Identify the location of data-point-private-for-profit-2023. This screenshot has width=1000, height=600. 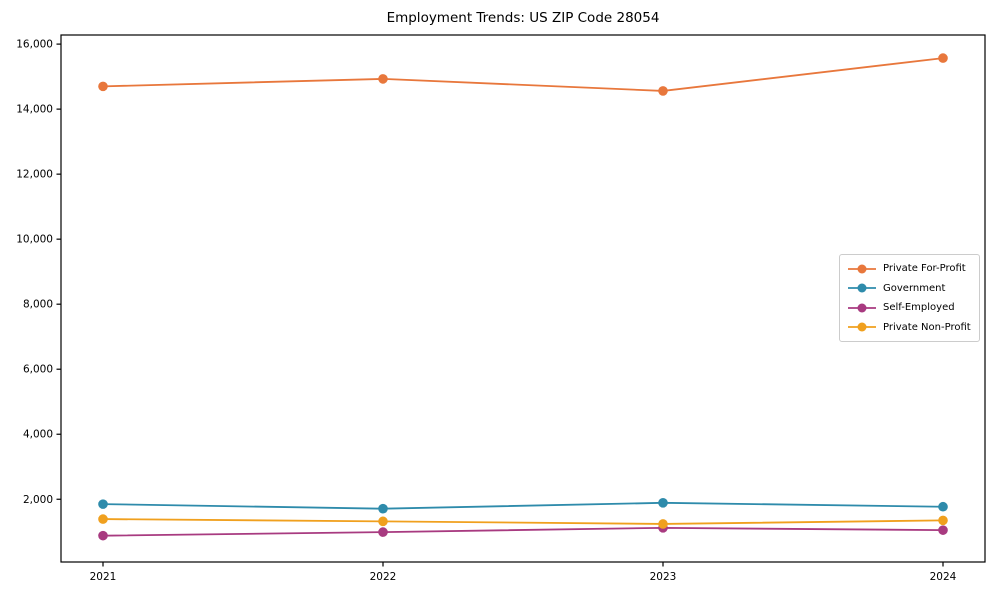
(663, 91).